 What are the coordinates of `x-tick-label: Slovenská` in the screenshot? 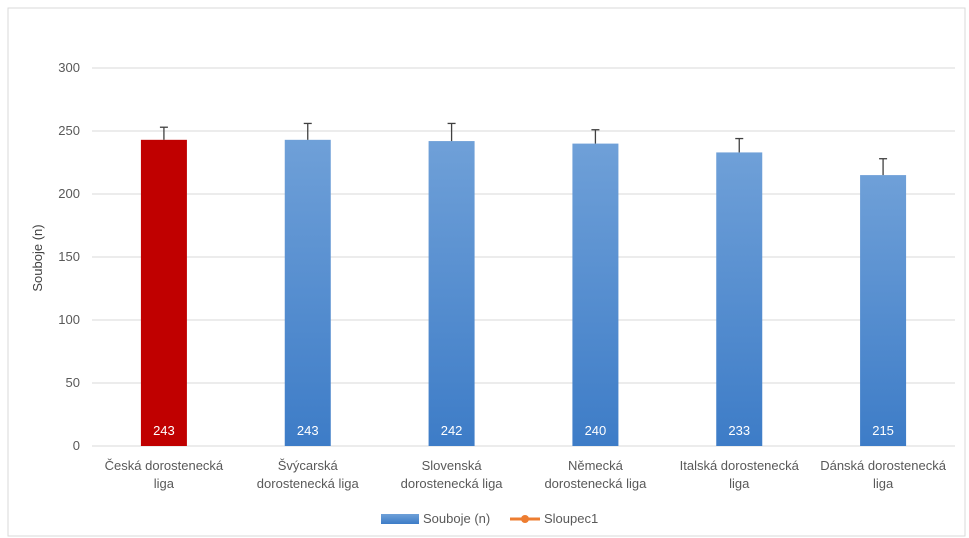 It's located at (452, 465).